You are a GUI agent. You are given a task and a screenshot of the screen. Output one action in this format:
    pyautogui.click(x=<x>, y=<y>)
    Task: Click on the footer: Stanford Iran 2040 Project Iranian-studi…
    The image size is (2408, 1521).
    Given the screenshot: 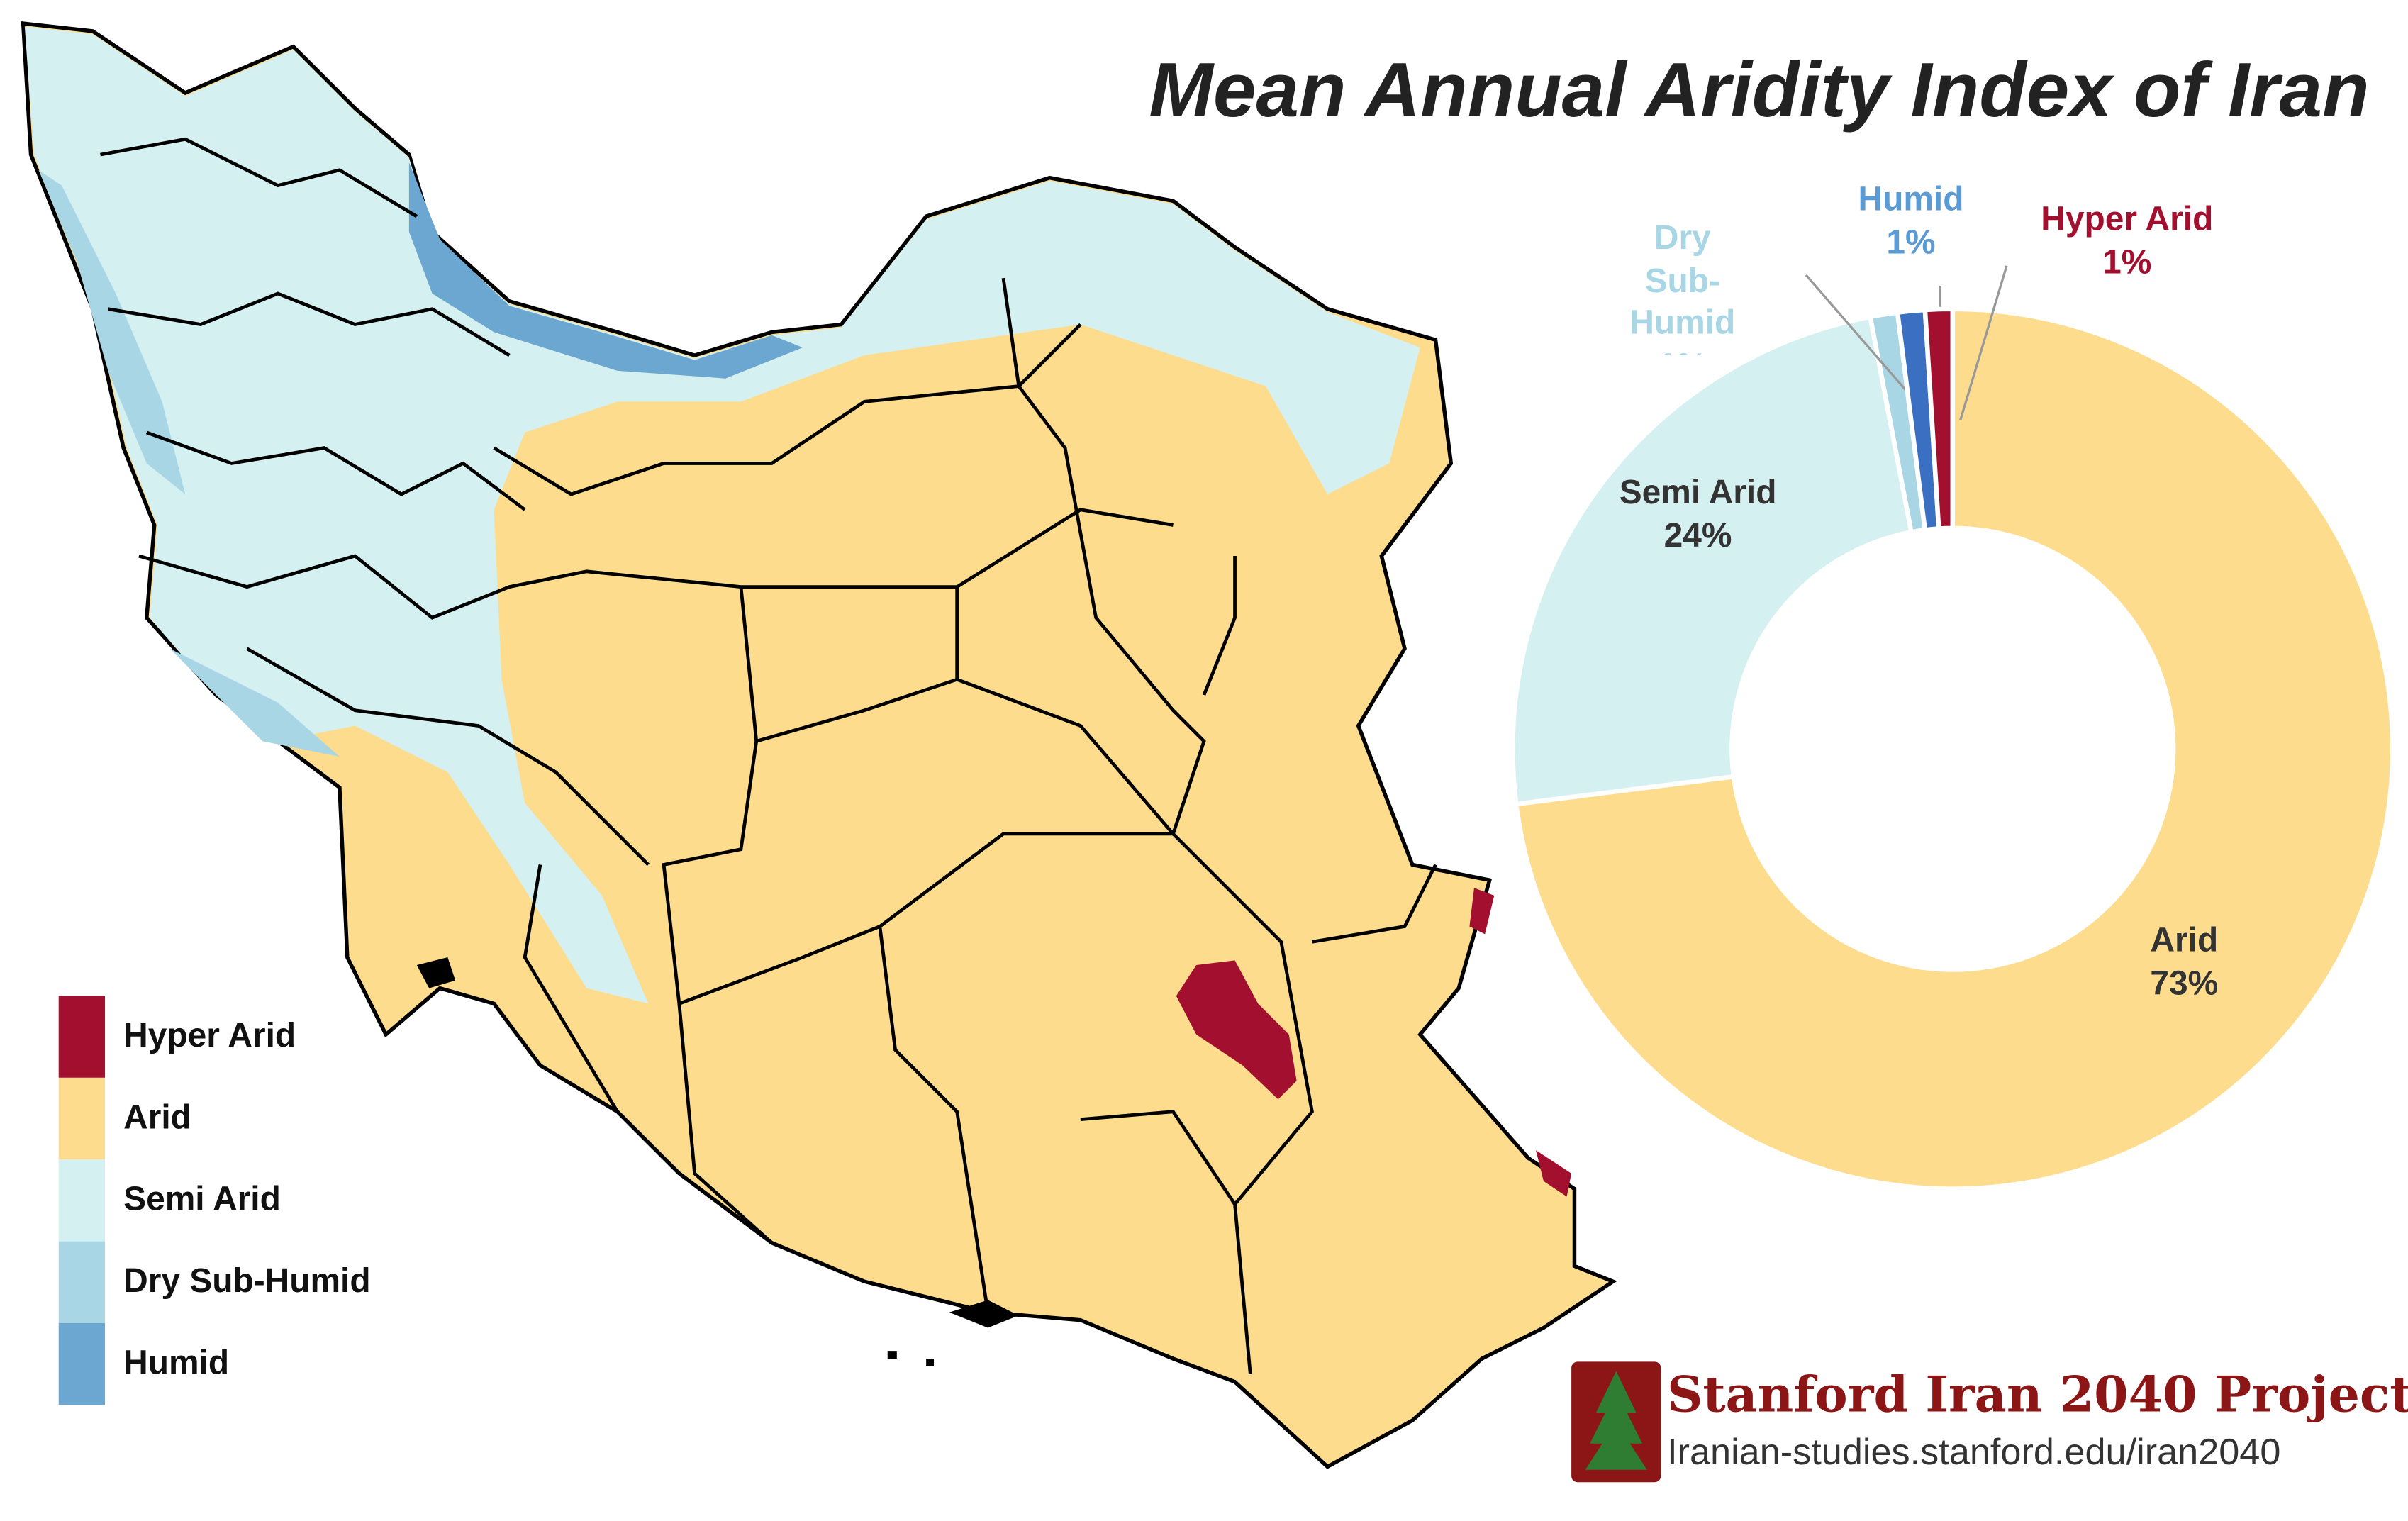 What is the action you would take?
    pyautogui.click(x=1989, y=1422)
    